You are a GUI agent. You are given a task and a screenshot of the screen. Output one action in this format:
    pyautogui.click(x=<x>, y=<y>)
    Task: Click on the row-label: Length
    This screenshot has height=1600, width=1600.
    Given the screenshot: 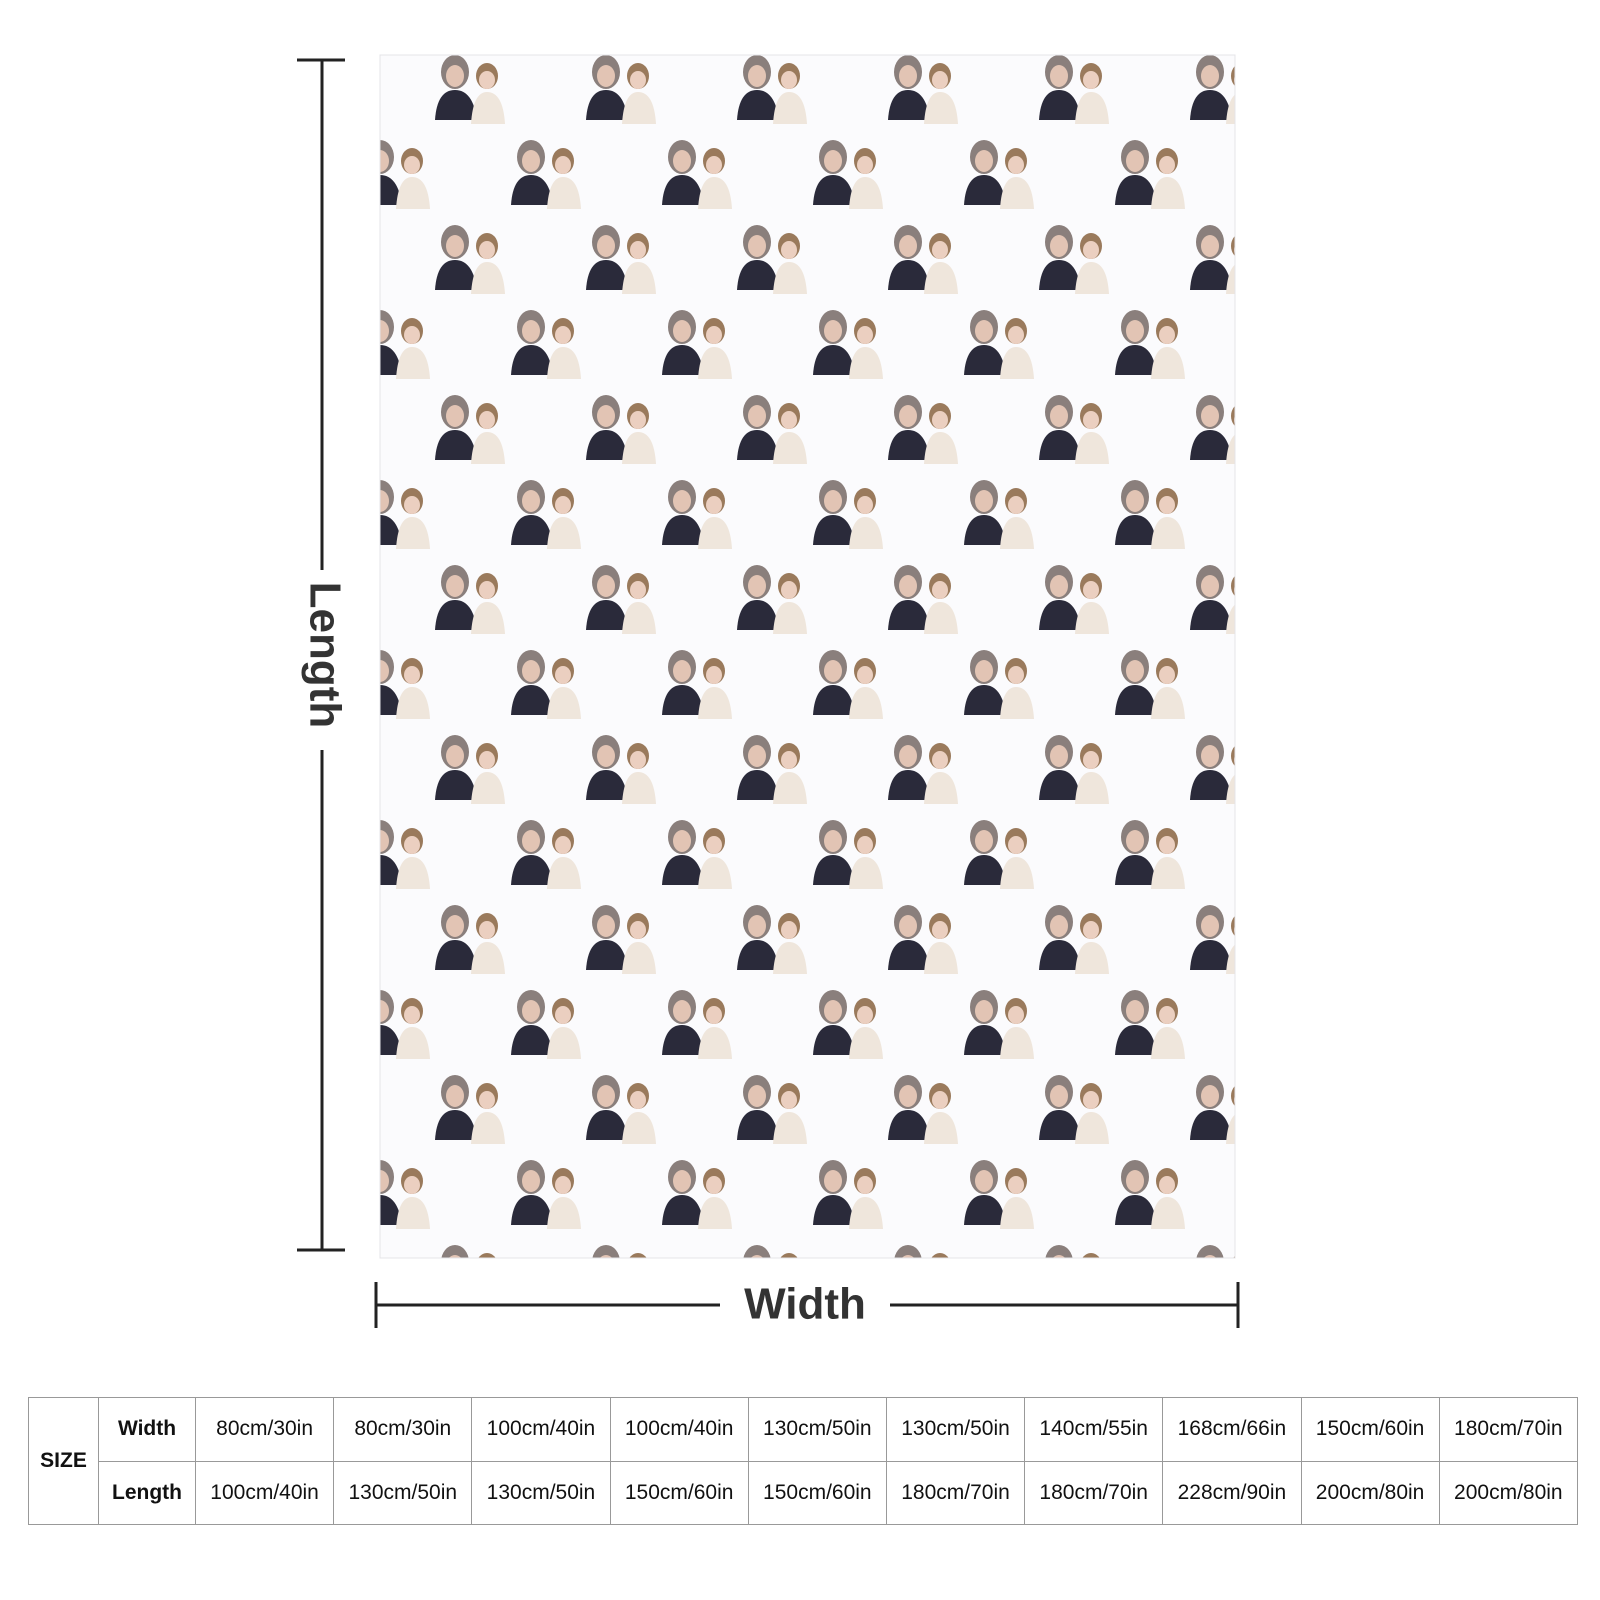 What is the action you would take?
    pyautogui.click(x=147, y=1492)
    